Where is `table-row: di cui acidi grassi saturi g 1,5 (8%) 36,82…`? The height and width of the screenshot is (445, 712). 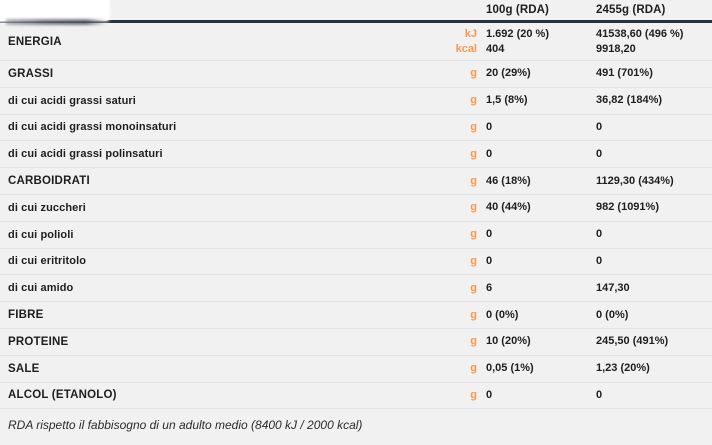
table-row: di cui acidi grassi saturi g 1,5 (8%) 36,82… is located at coordinates (356, 101).